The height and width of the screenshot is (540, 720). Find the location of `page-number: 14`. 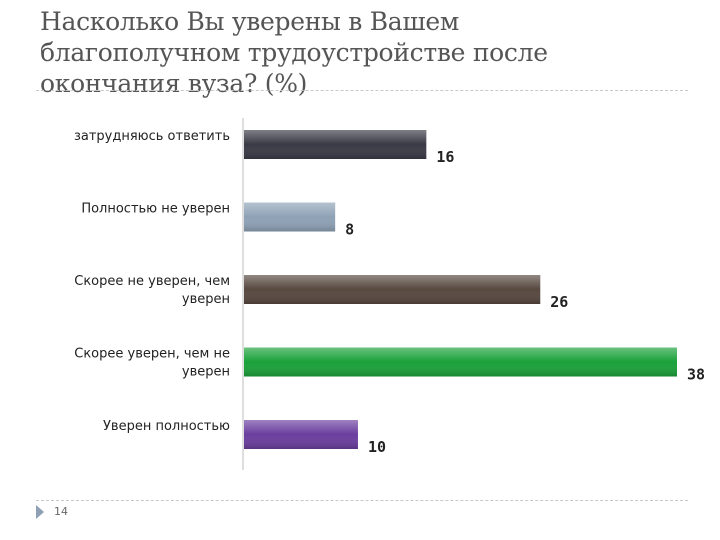

page-number: 14 is located at coordinates (61, 511).